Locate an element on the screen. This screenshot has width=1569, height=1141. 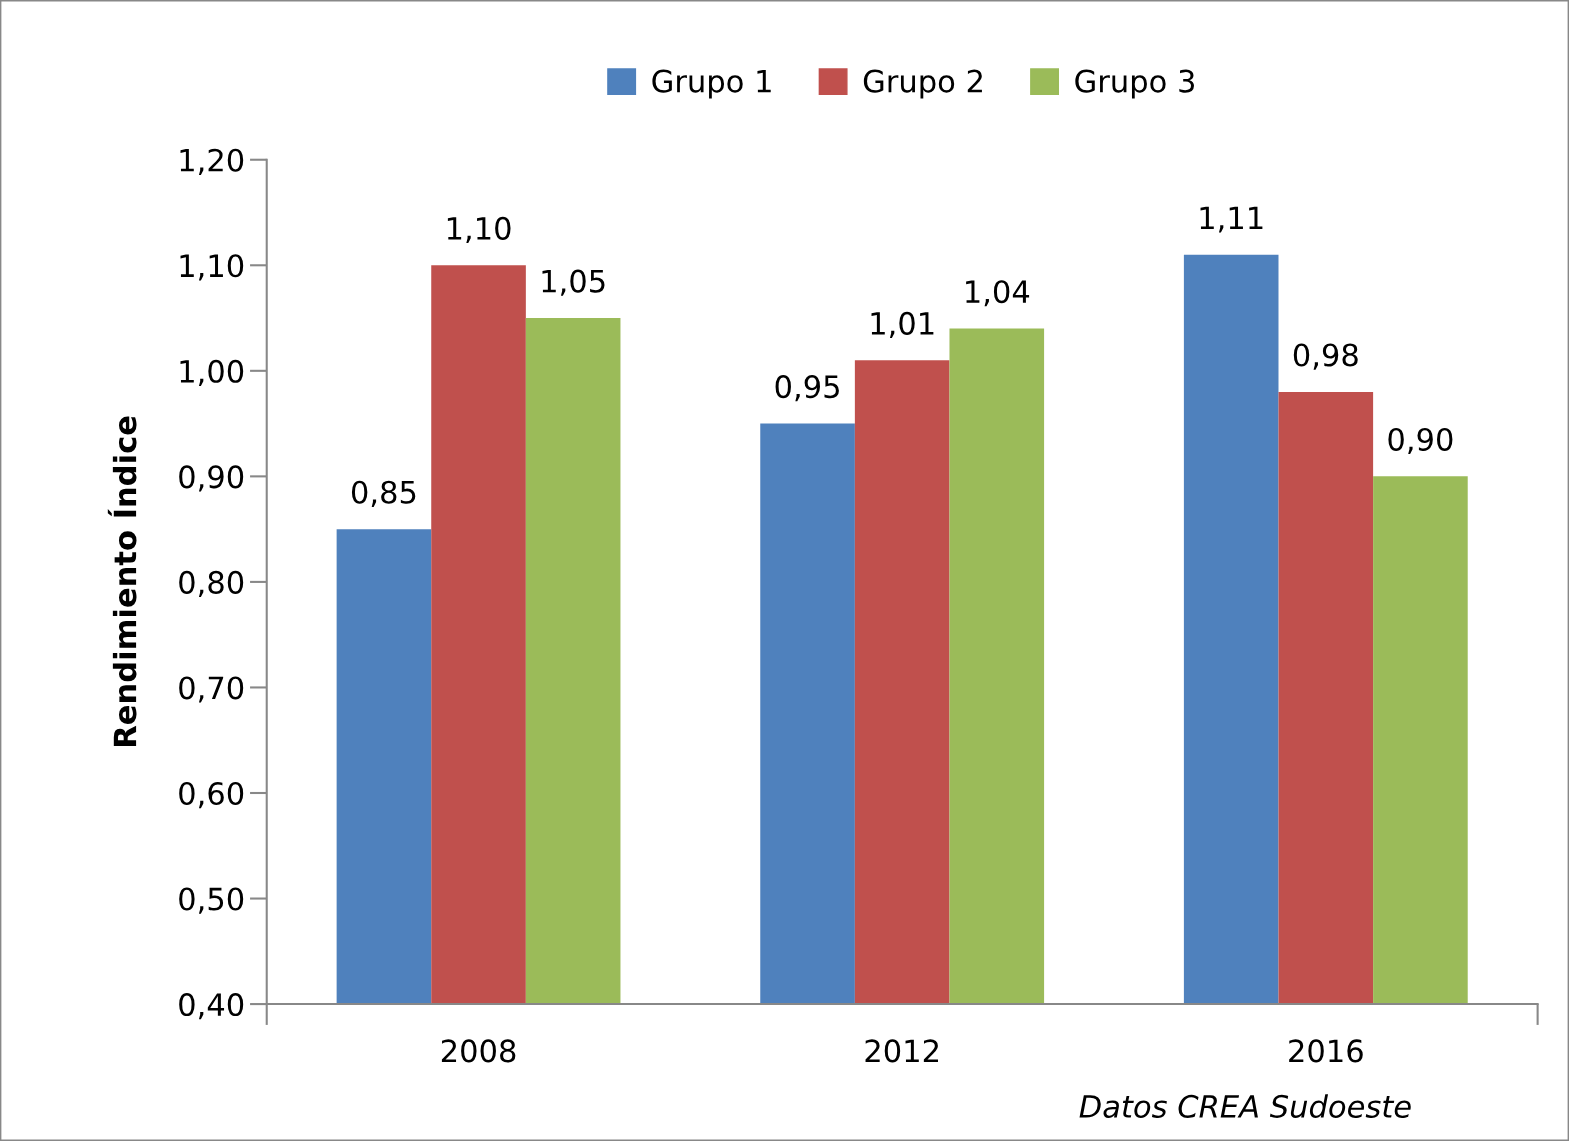
y-tick-label: 1,20 is located at coordinates (212, 161).